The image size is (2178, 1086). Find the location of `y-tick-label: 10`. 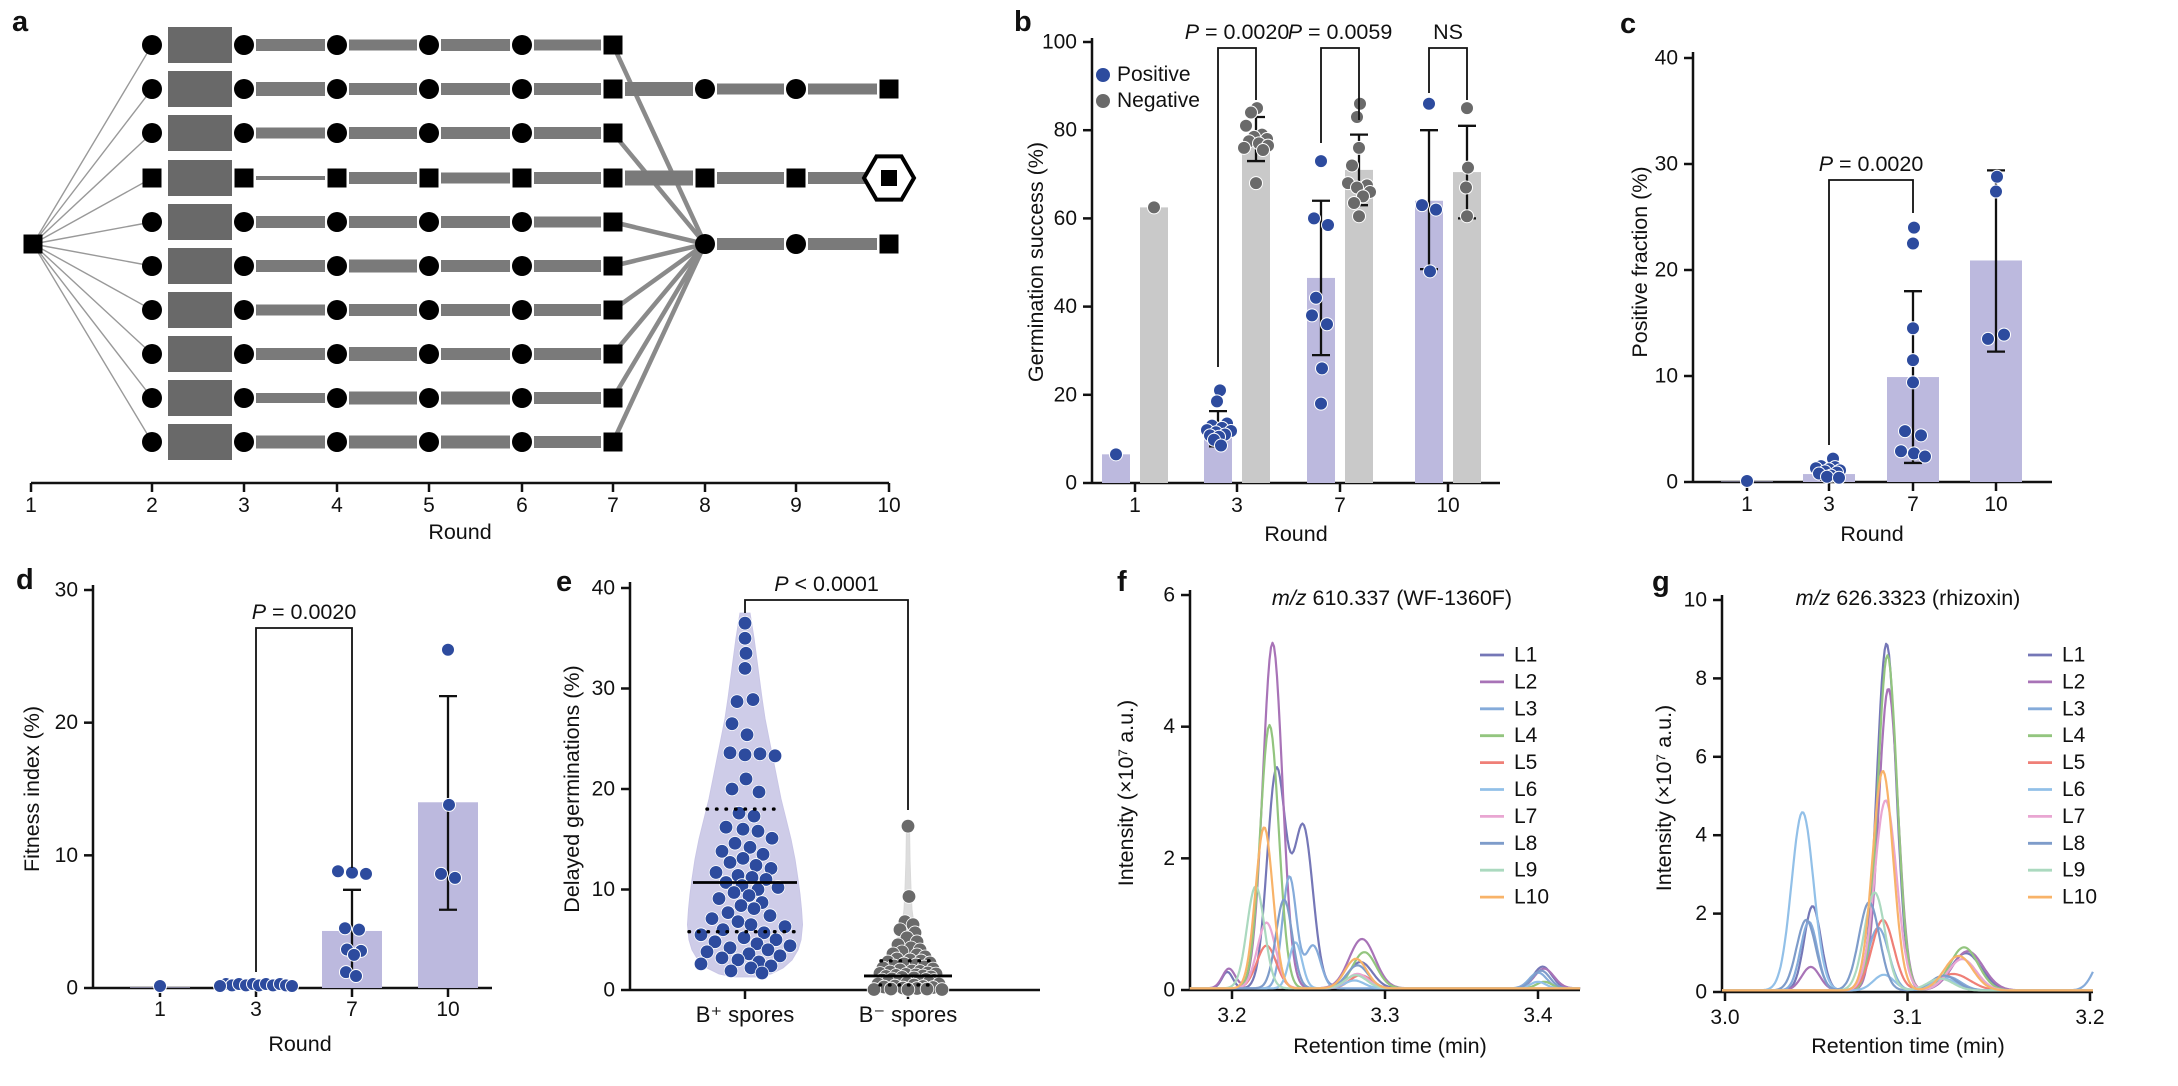

y-tick-label: 10 is located at coordinates (603, 889).